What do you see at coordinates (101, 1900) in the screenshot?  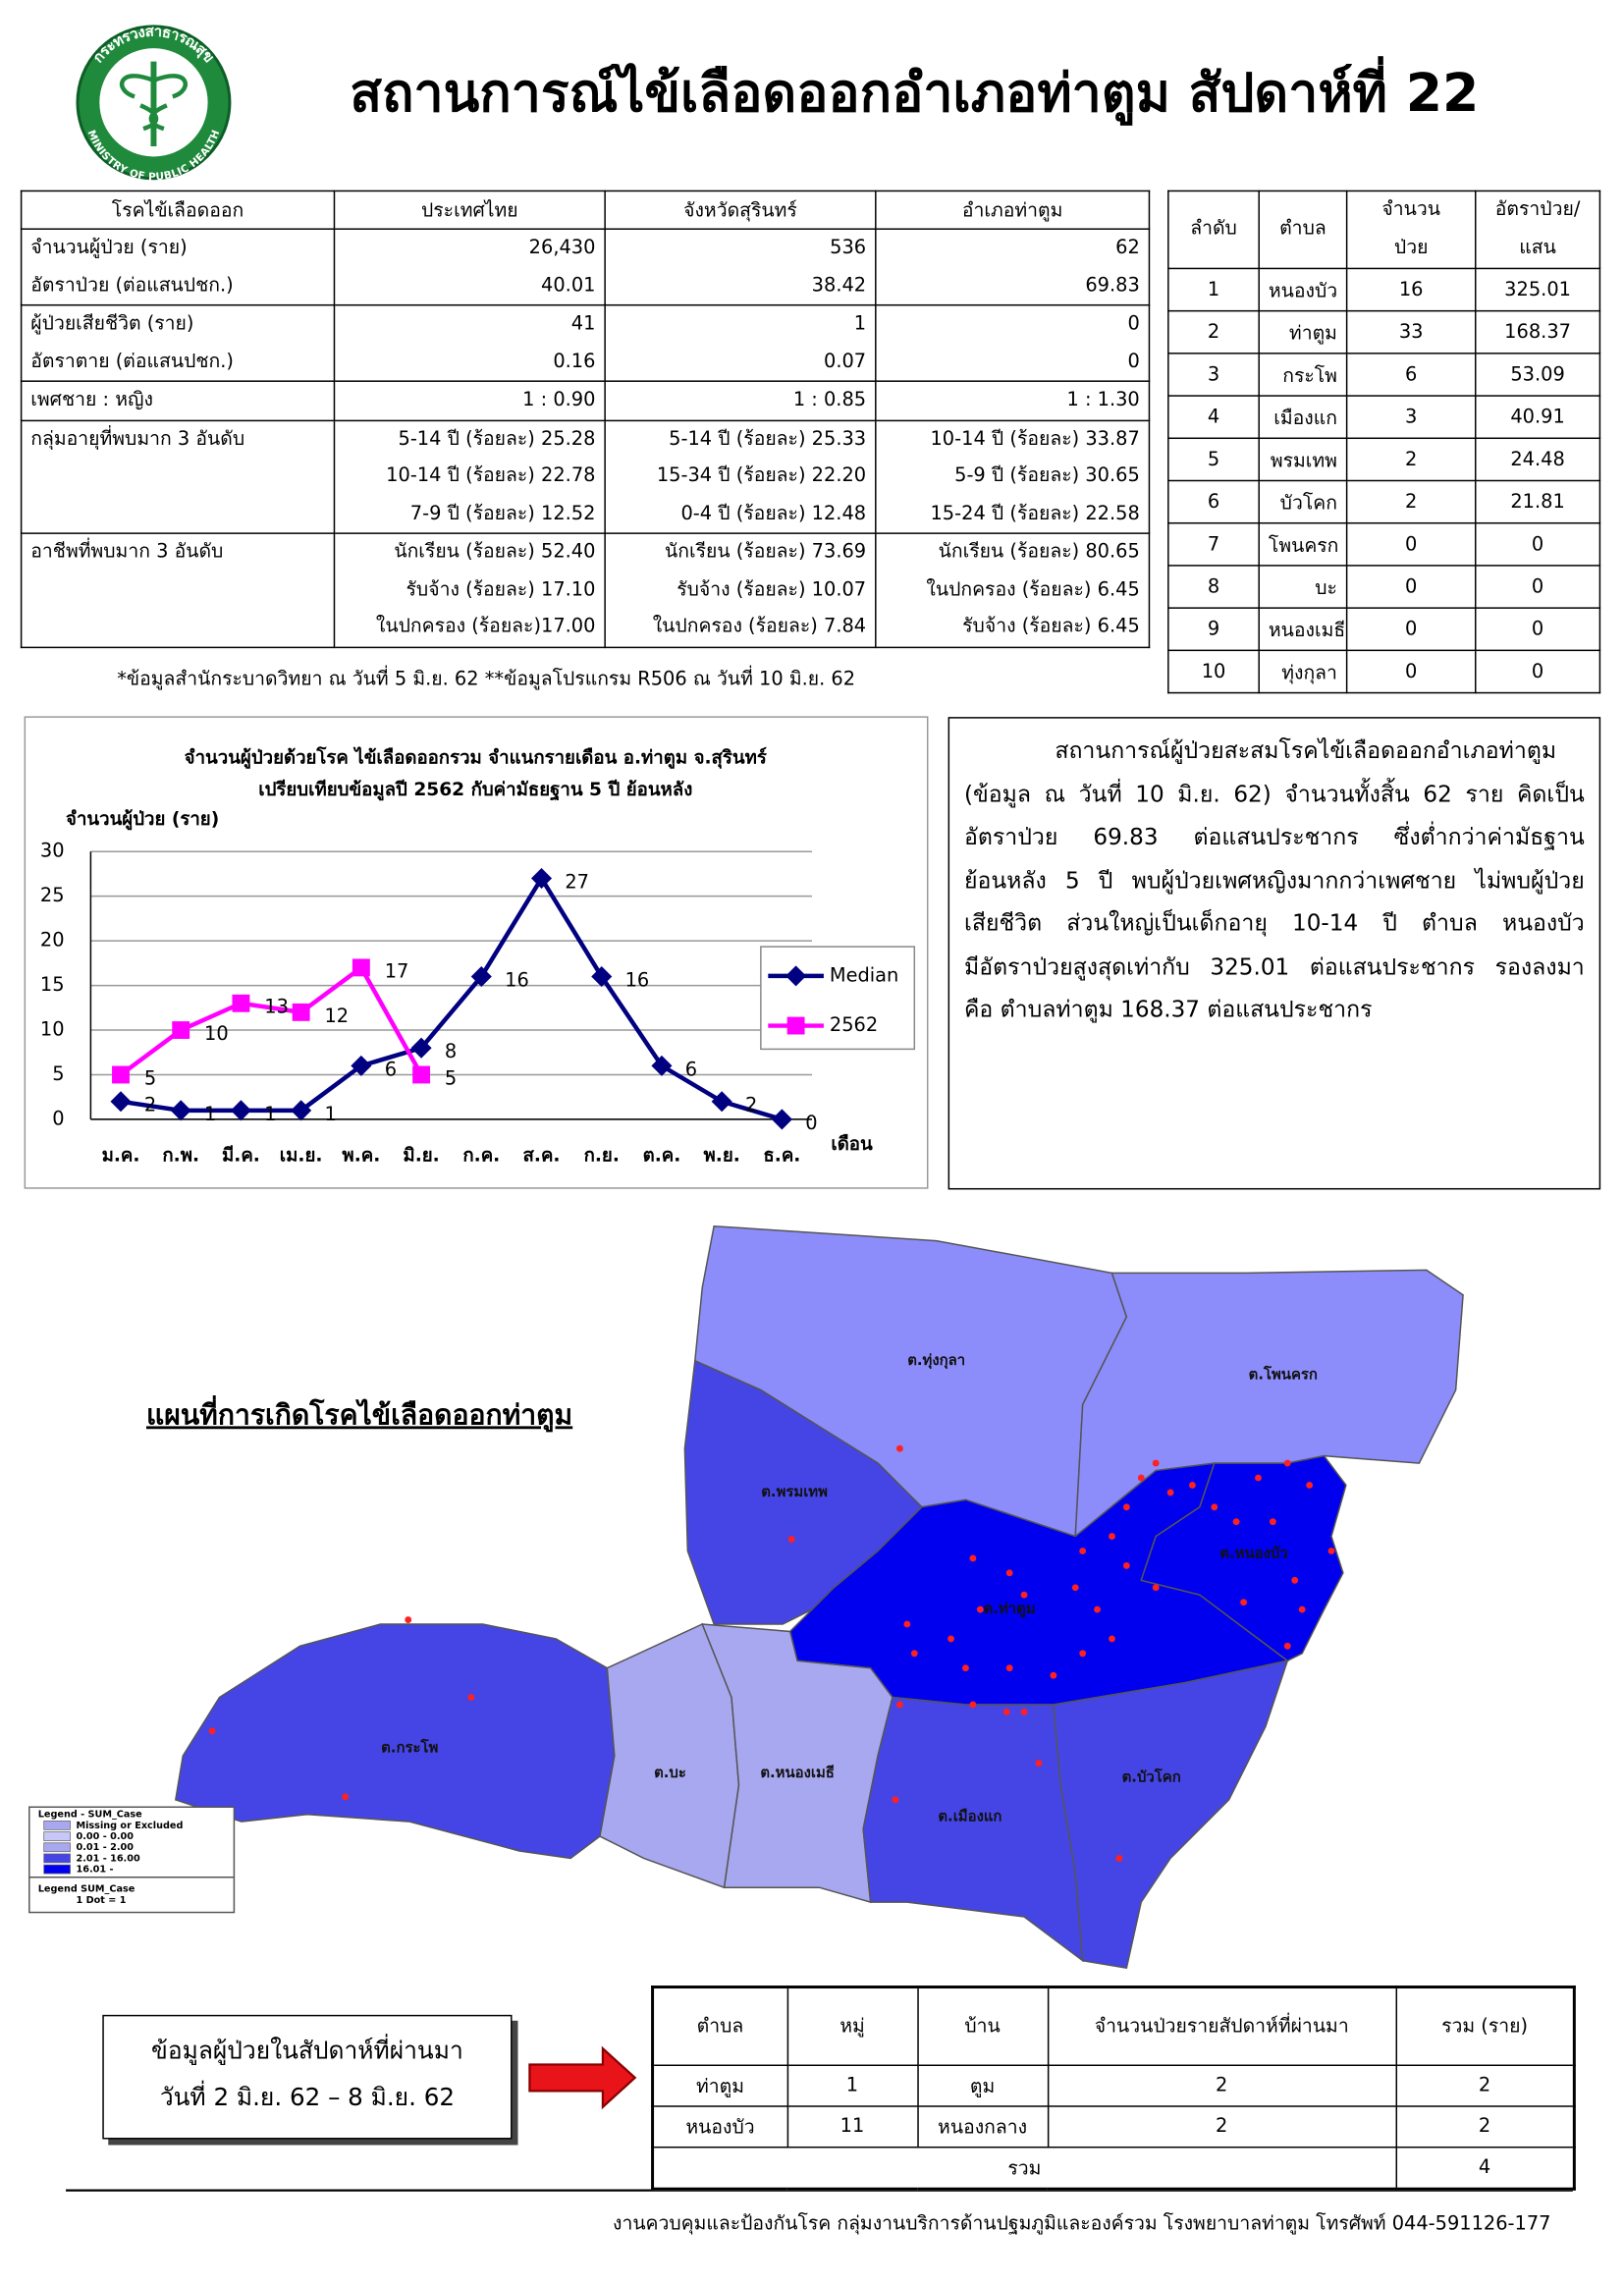 I see `map-legend-text: 1 Dot = 1` at bounding box center [101, 1900].